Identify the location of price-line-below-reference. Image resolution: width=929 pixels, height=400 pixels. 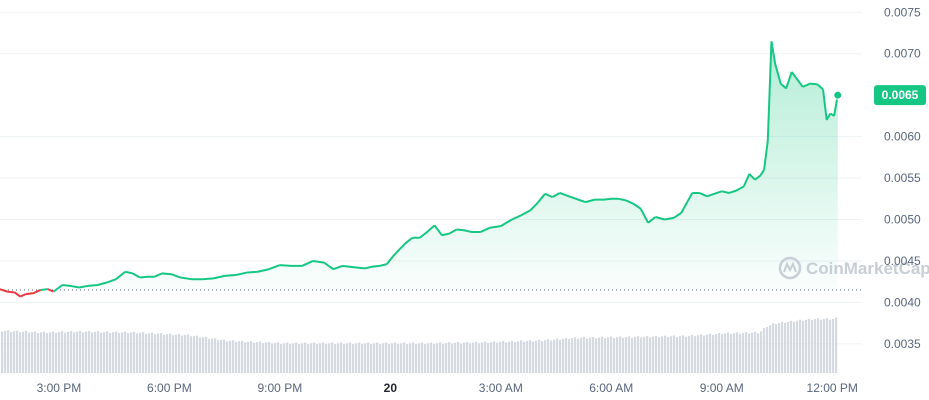
(27, 293).